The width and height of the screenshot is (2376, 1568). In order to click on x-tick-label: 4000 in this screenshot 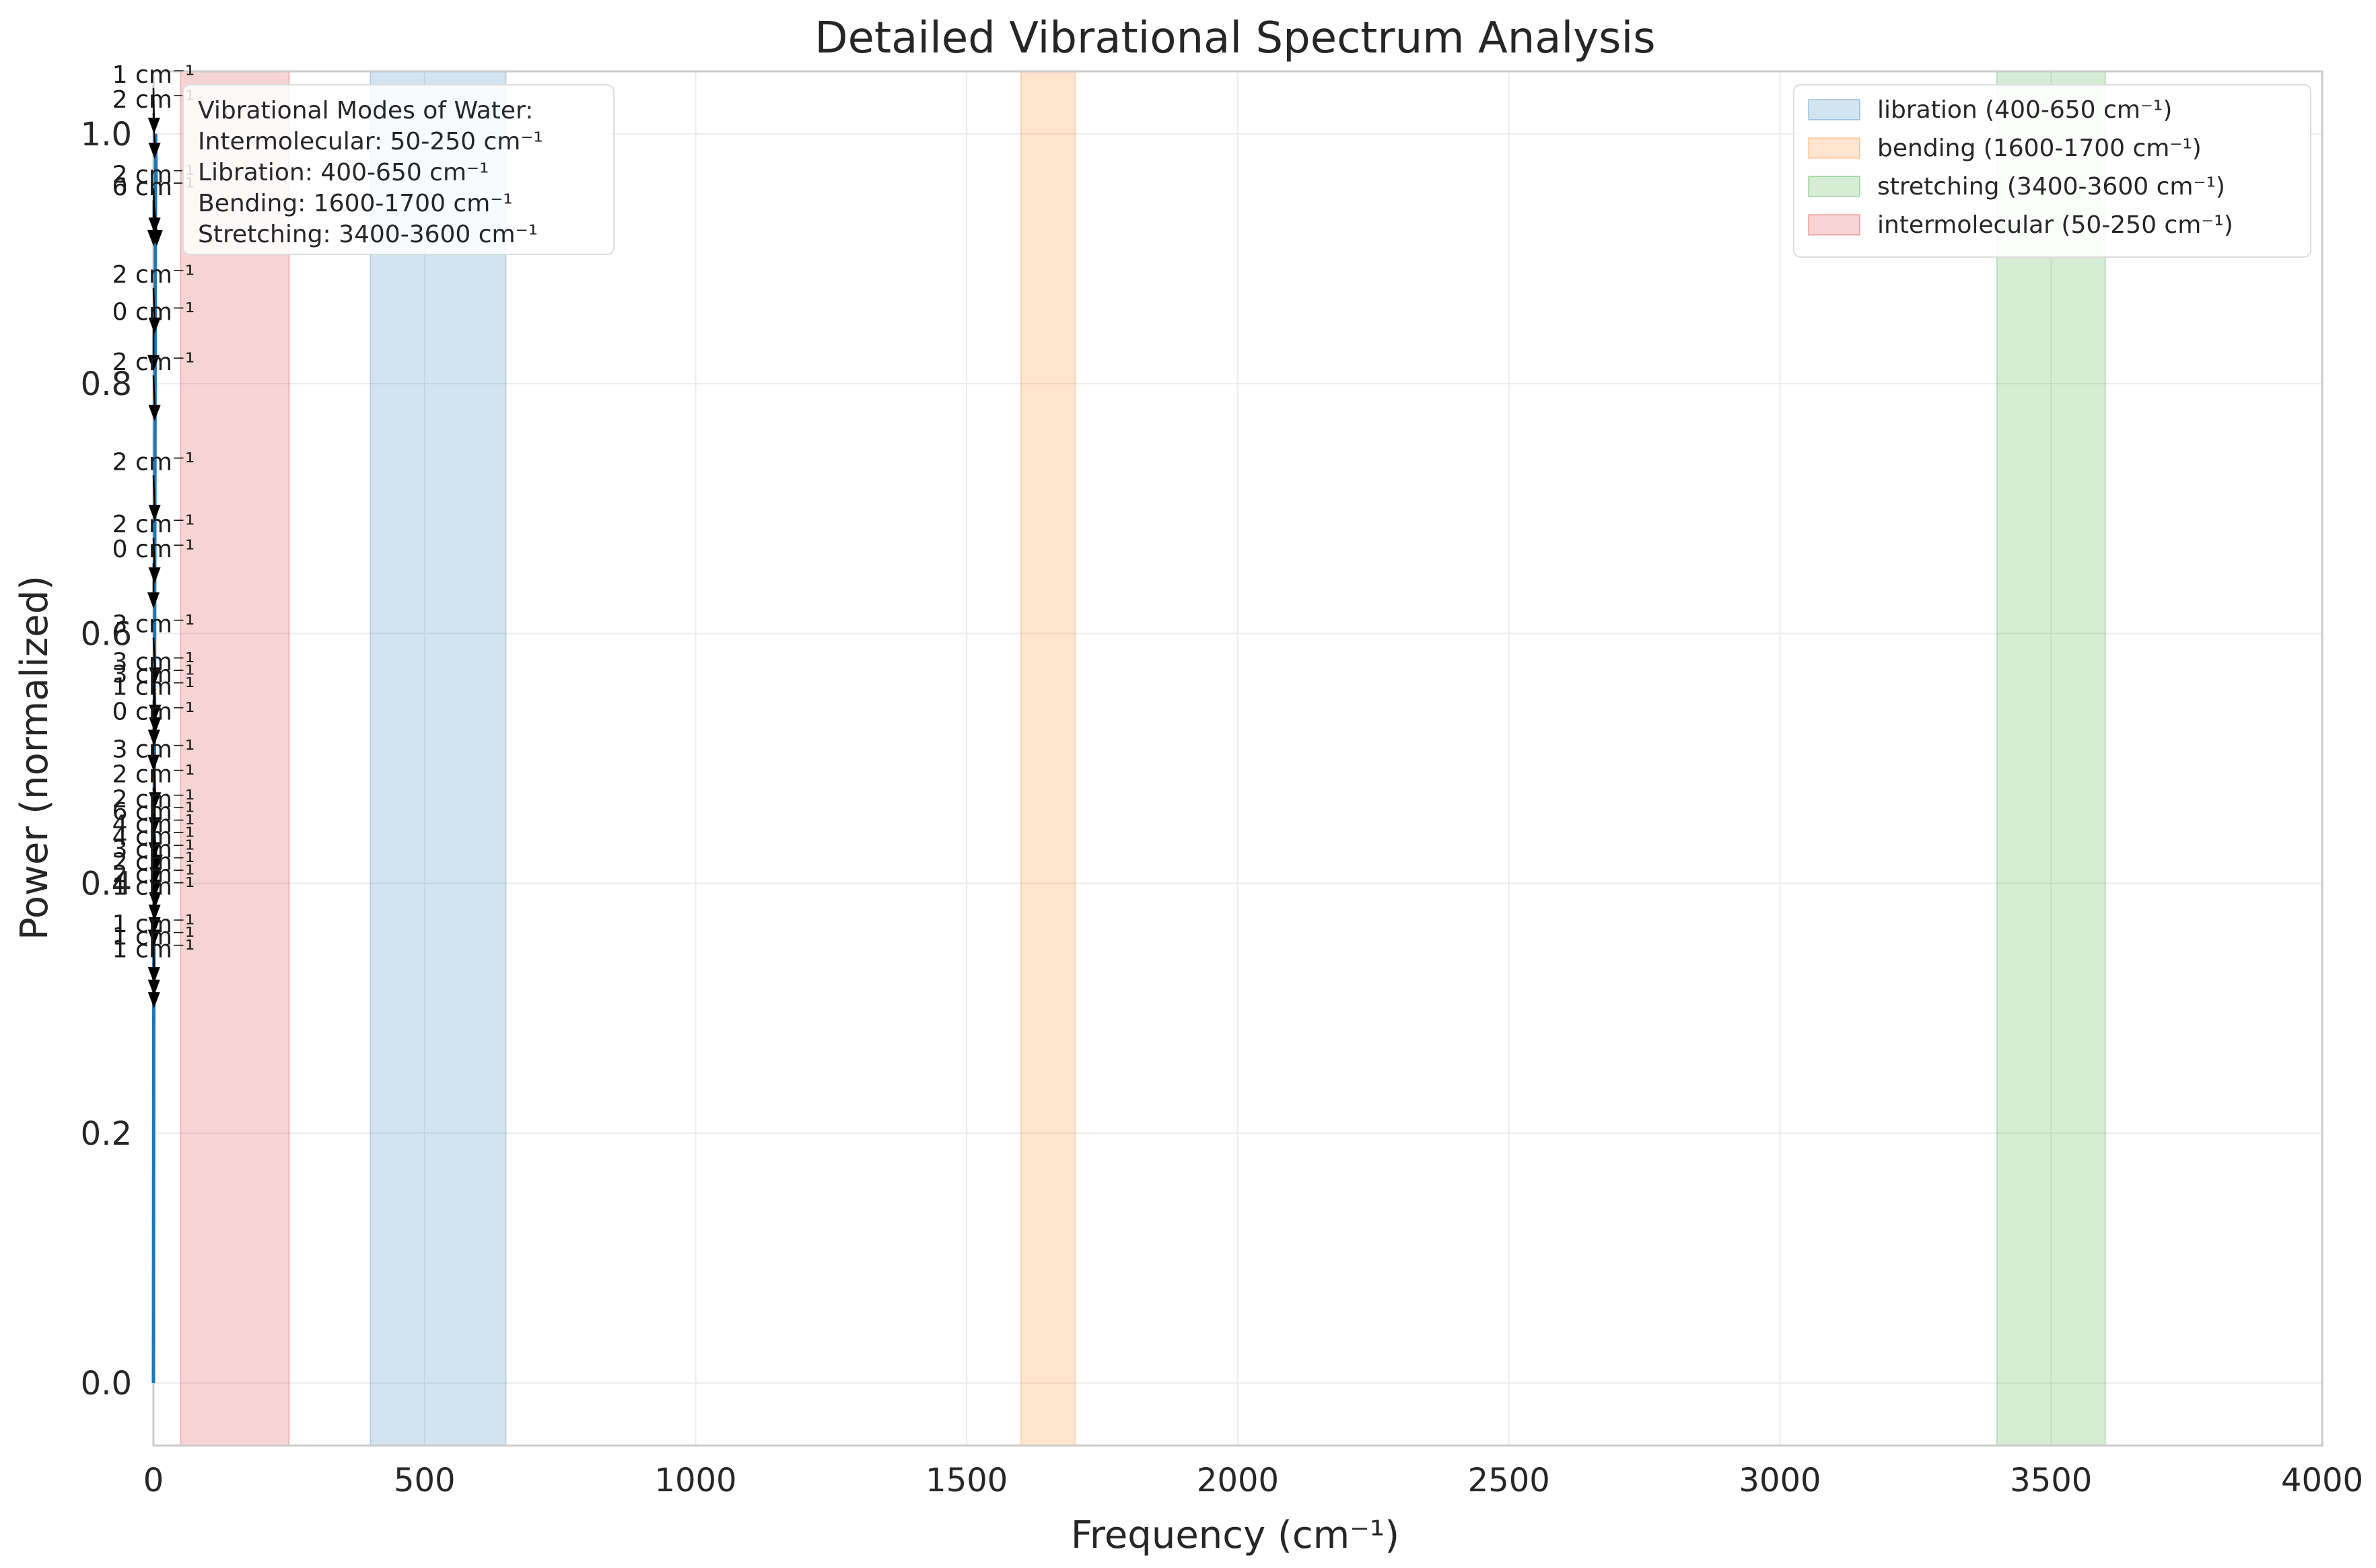, I will do `click(2322, 1481)`.